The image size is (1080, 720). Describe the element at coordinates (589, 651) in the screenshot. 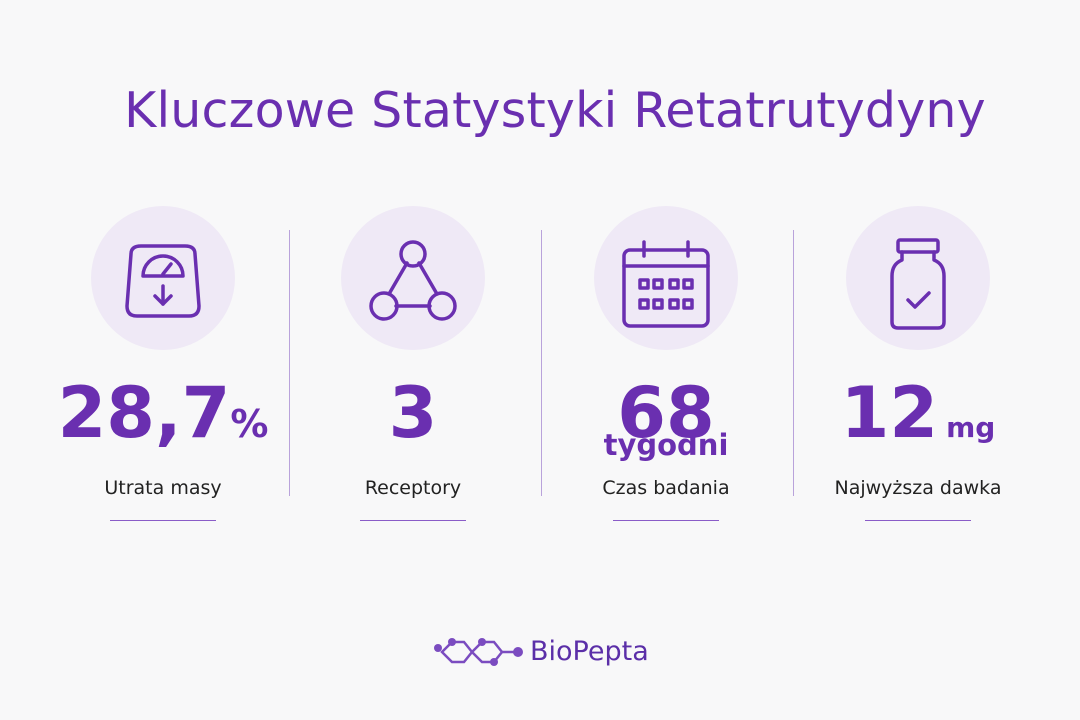

I see `logo-text: BioPepta` at that location.